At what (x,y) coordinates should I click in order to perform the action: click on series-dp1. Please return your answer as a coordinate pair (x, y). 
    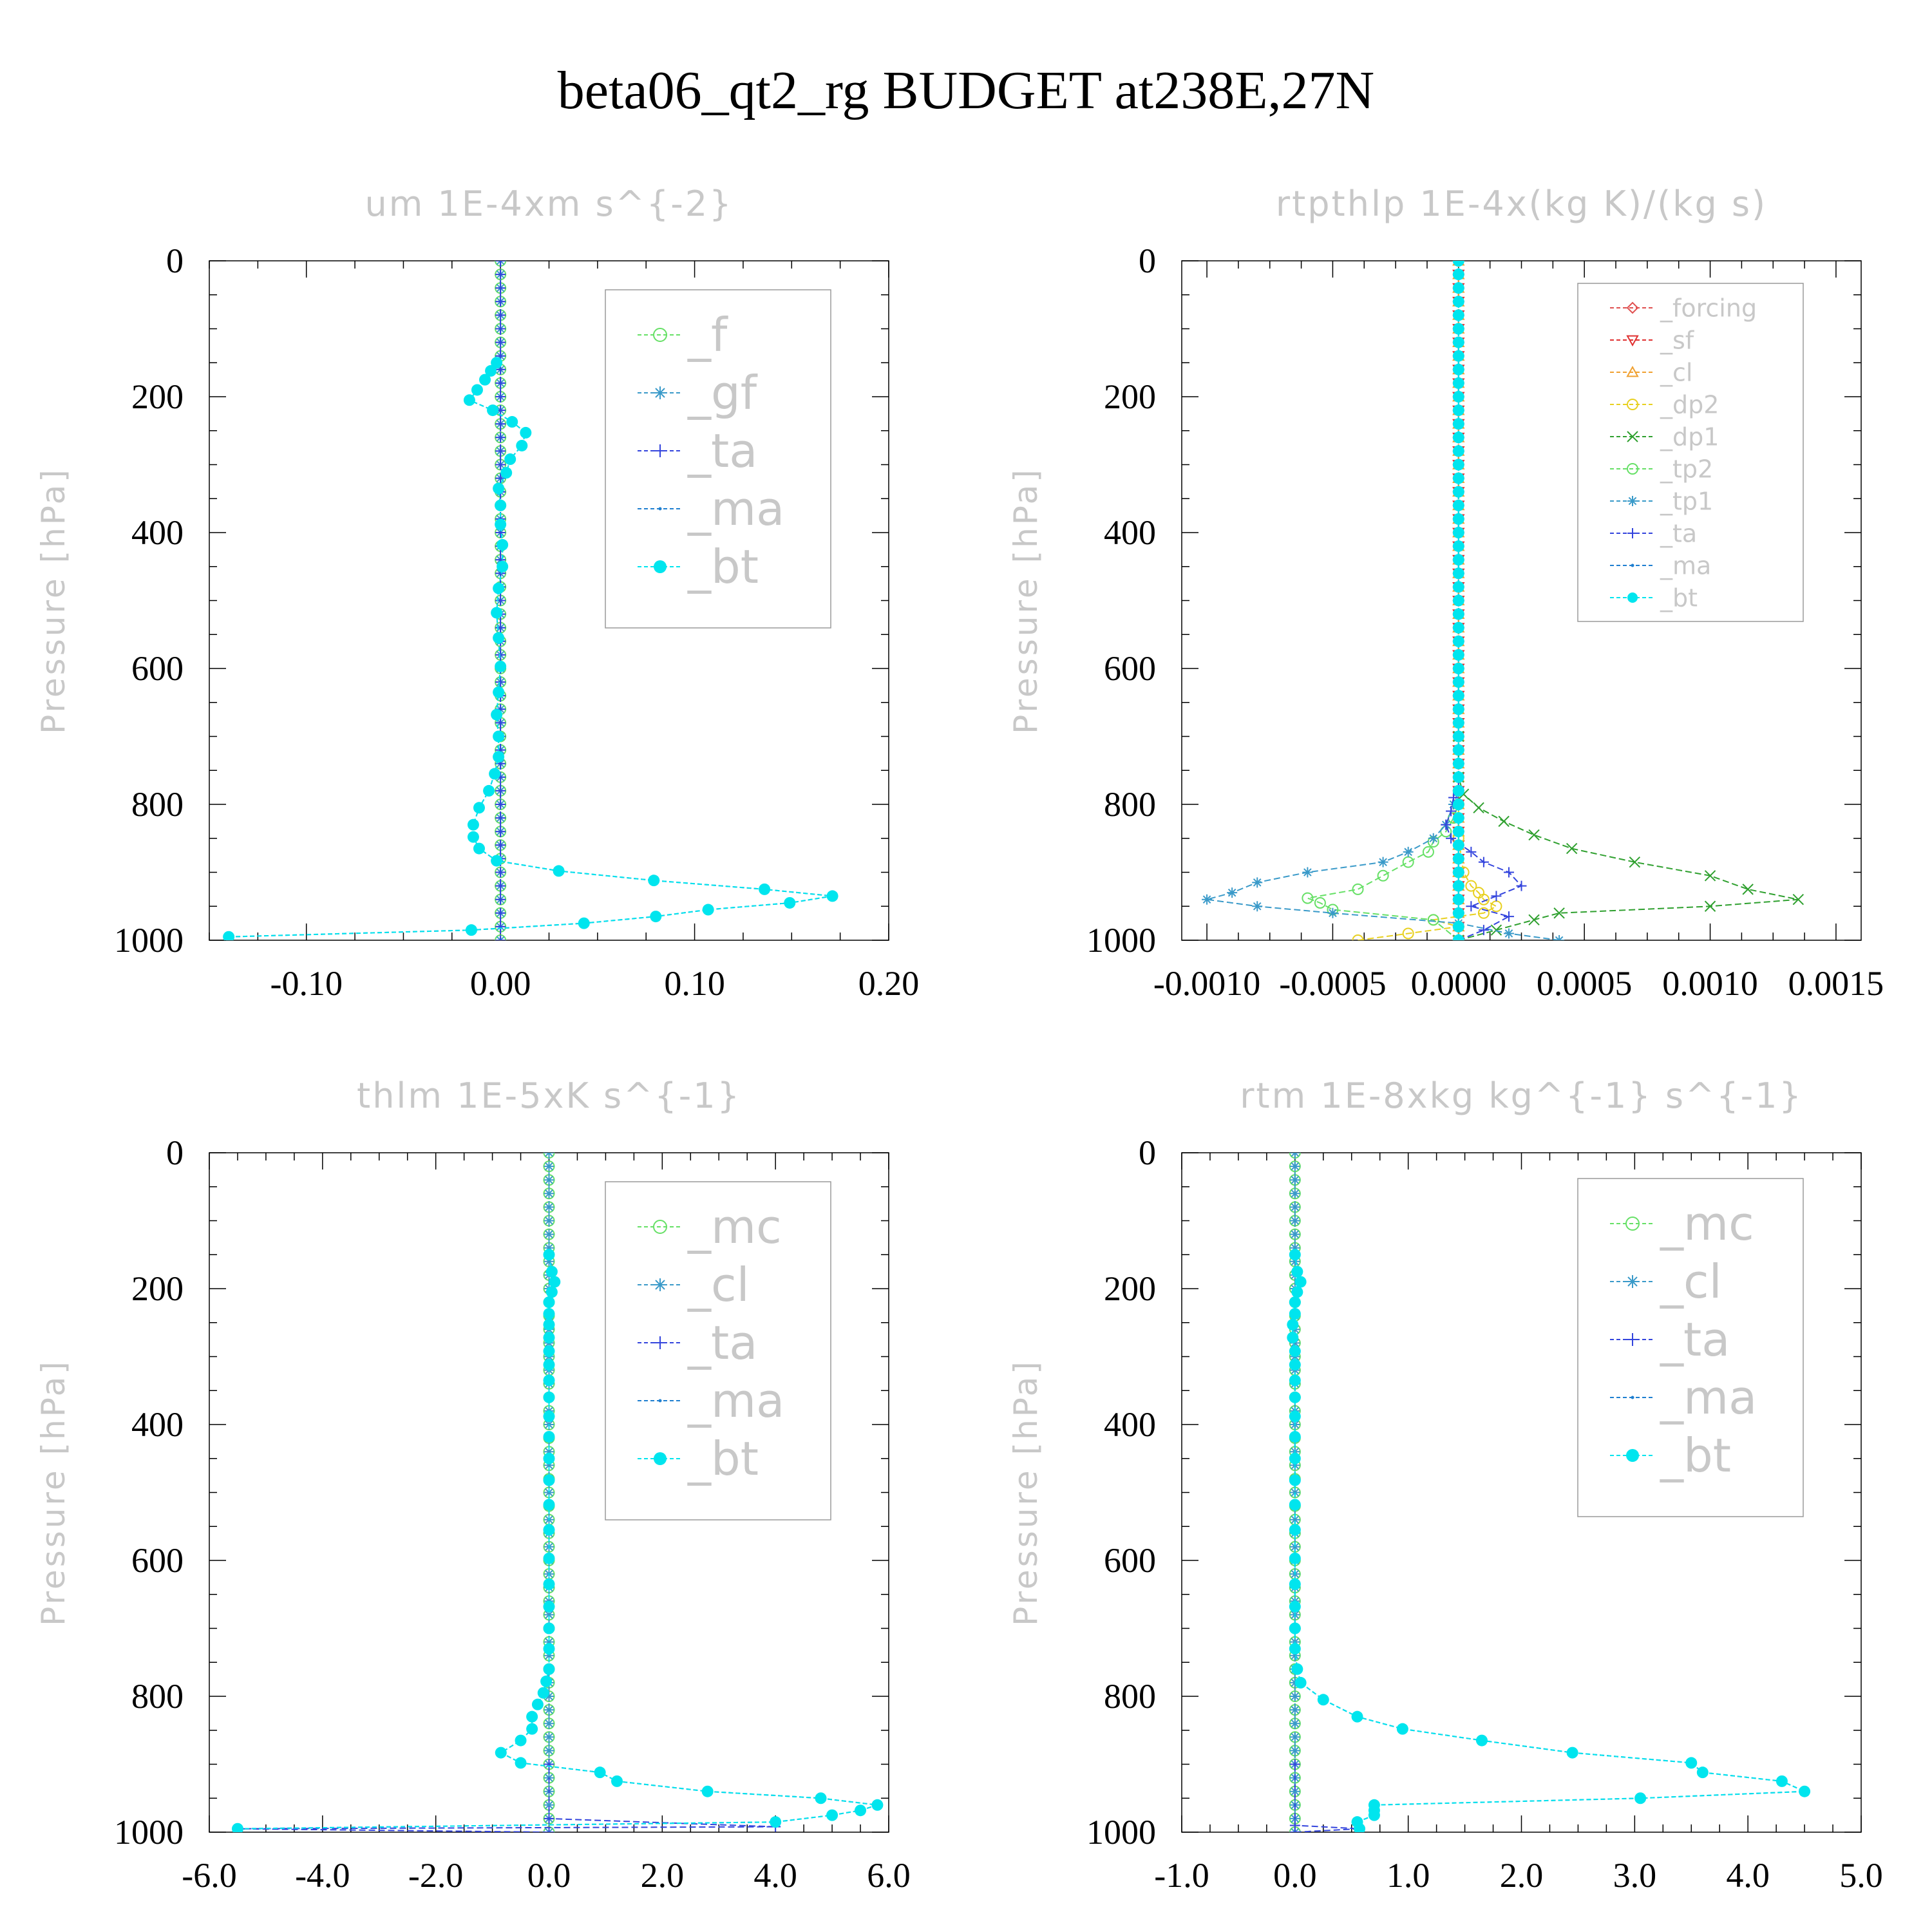
    Looking at the image, I should click on (1628, 835).